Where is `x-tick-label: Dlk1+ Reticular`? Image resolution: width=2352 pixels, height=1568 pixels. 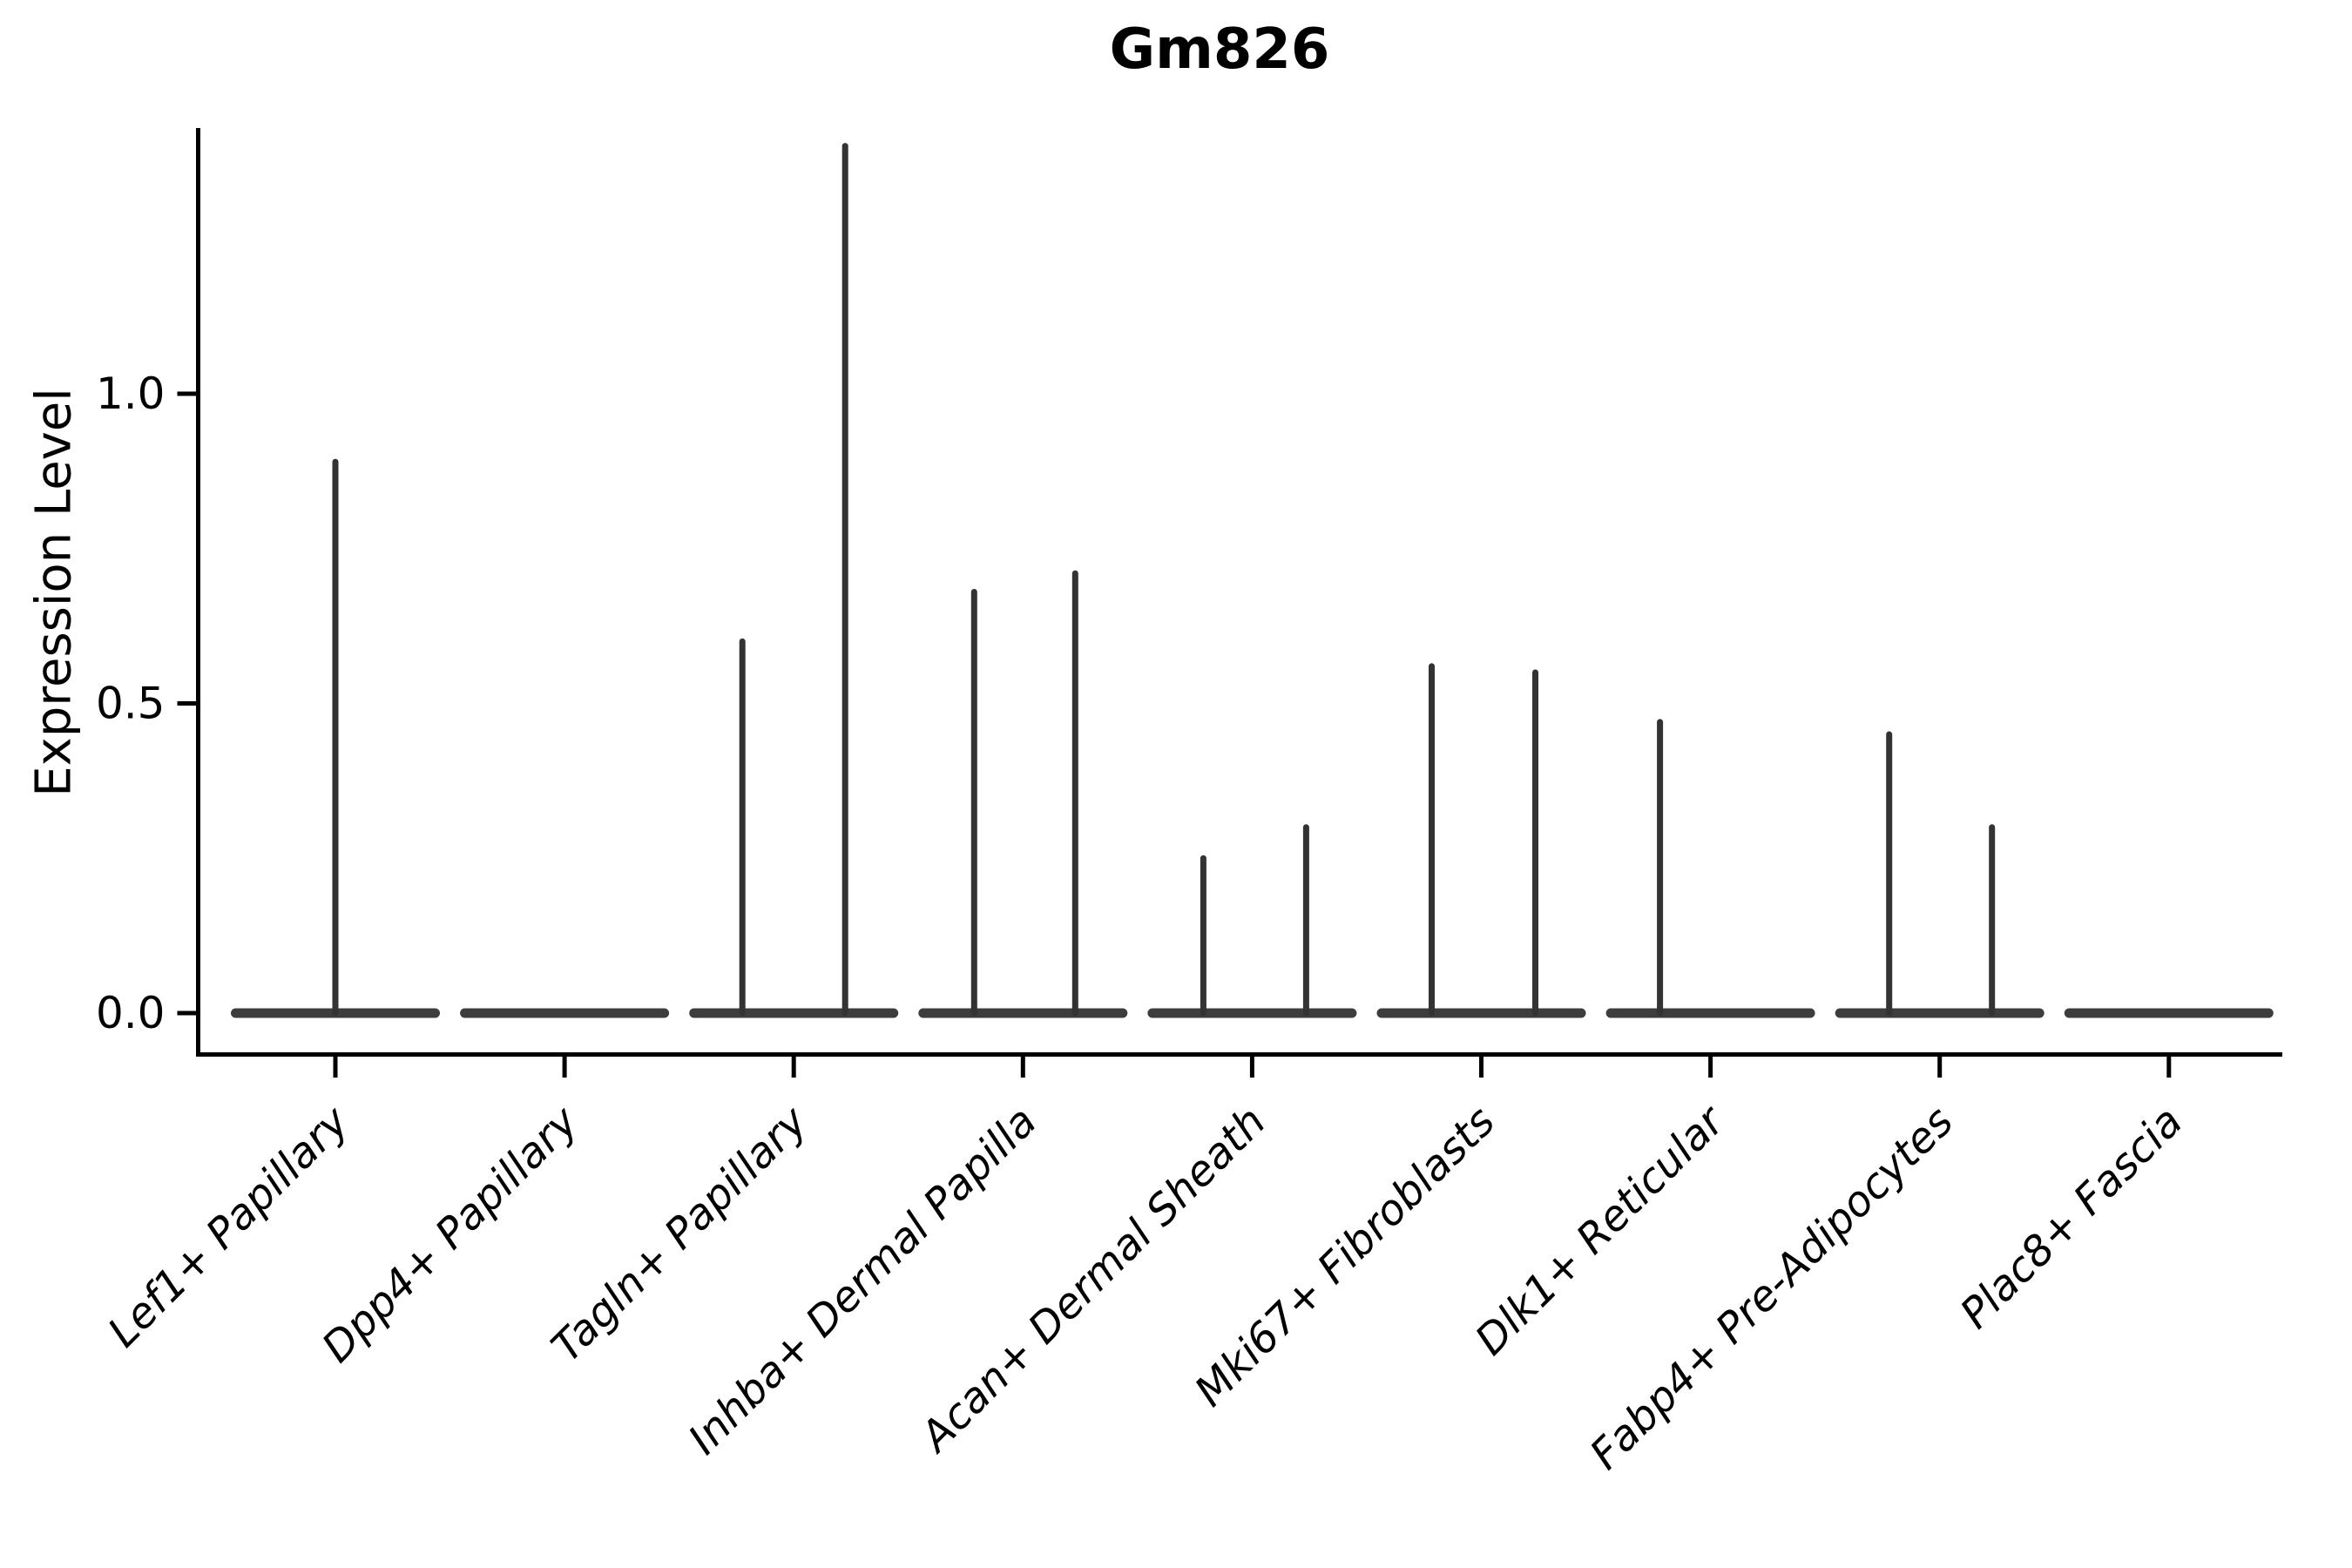 x-tick-label: Dlk1+ Reticular is located at coordinates (1601, 1230).